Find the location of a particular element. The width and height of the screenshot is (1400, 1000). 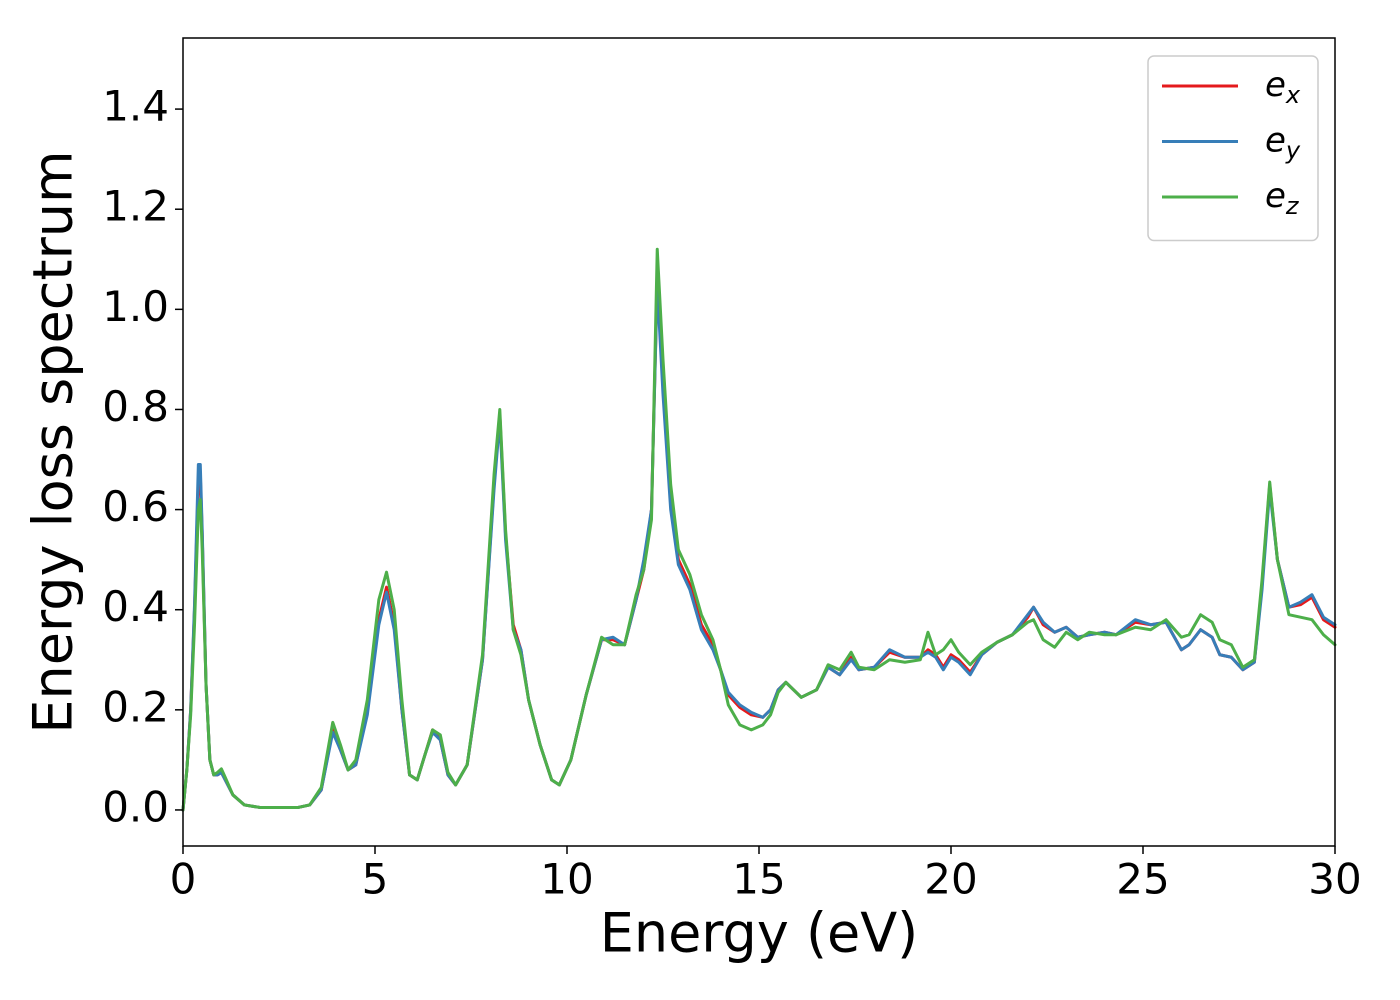

x-axis-label: Energy (eV) is located at coordinates (759, 933).